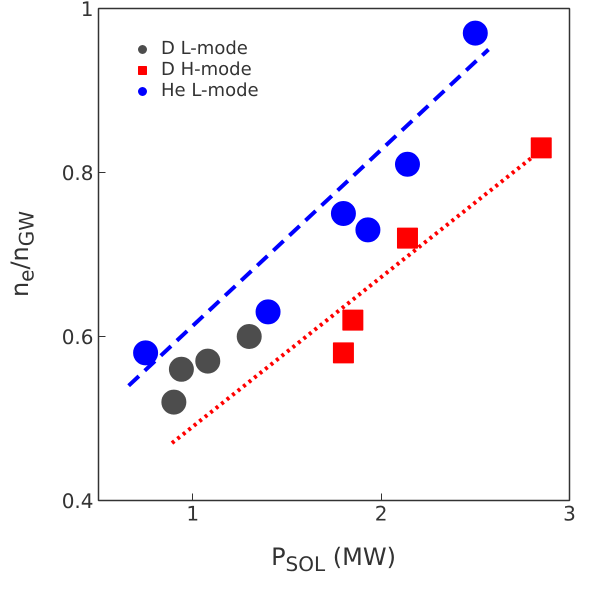 The height and width of the screenshot is (597, 607). What do you see at coordinates (381, 514) in the screenshot?
I see `x-tick-label: 2` at bounding box center [381, 514].